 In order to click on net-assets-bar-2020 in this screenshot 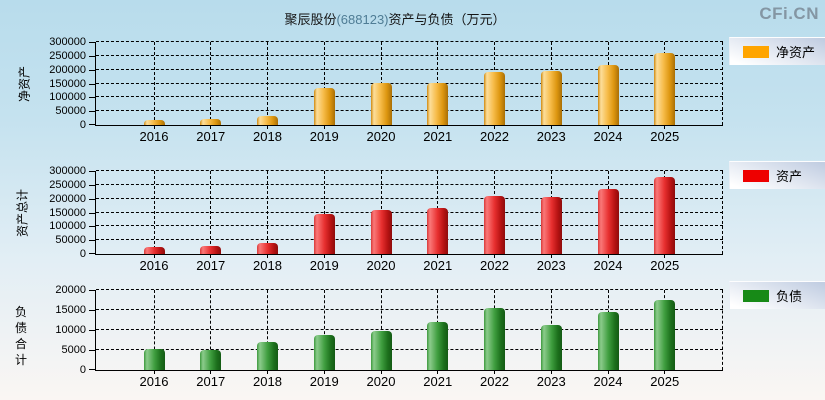, I will do `click(381, 104)`.